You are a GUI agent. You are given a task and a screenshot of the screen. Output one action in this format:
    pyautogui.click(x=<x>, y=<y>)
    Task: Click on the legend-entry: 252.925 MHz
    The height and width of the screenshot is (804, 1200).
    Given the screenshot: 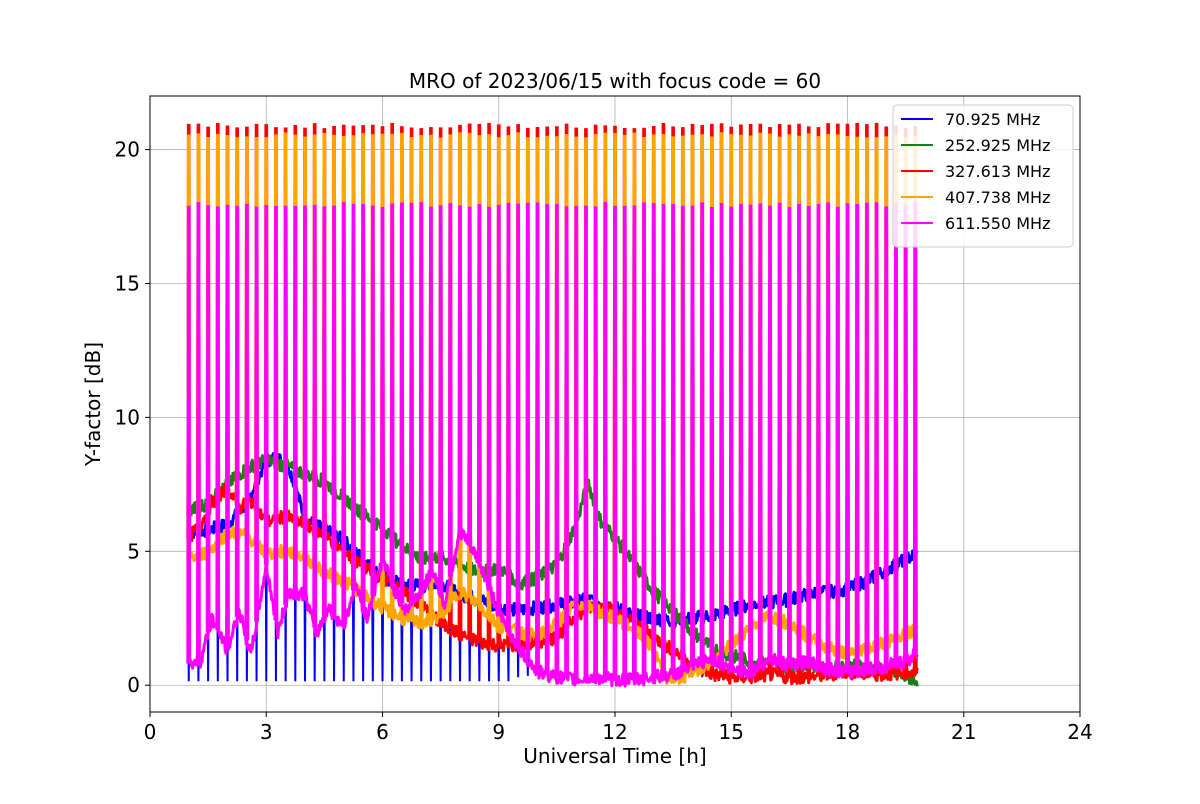 What is the action you would take?
    pyautogui.click(x=997, y=145)
    